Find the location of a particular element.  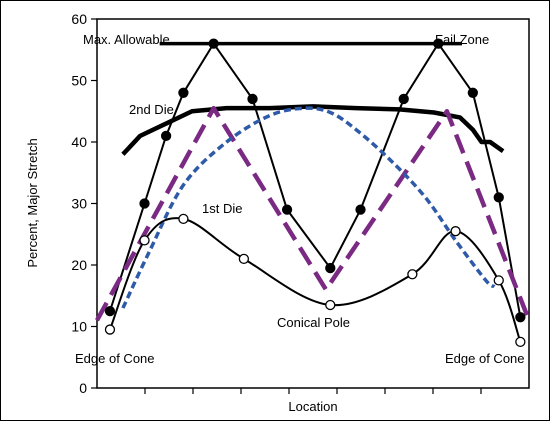

edge-of-cone-right-label: Edge of Cone is located at coordinates (485, 358).